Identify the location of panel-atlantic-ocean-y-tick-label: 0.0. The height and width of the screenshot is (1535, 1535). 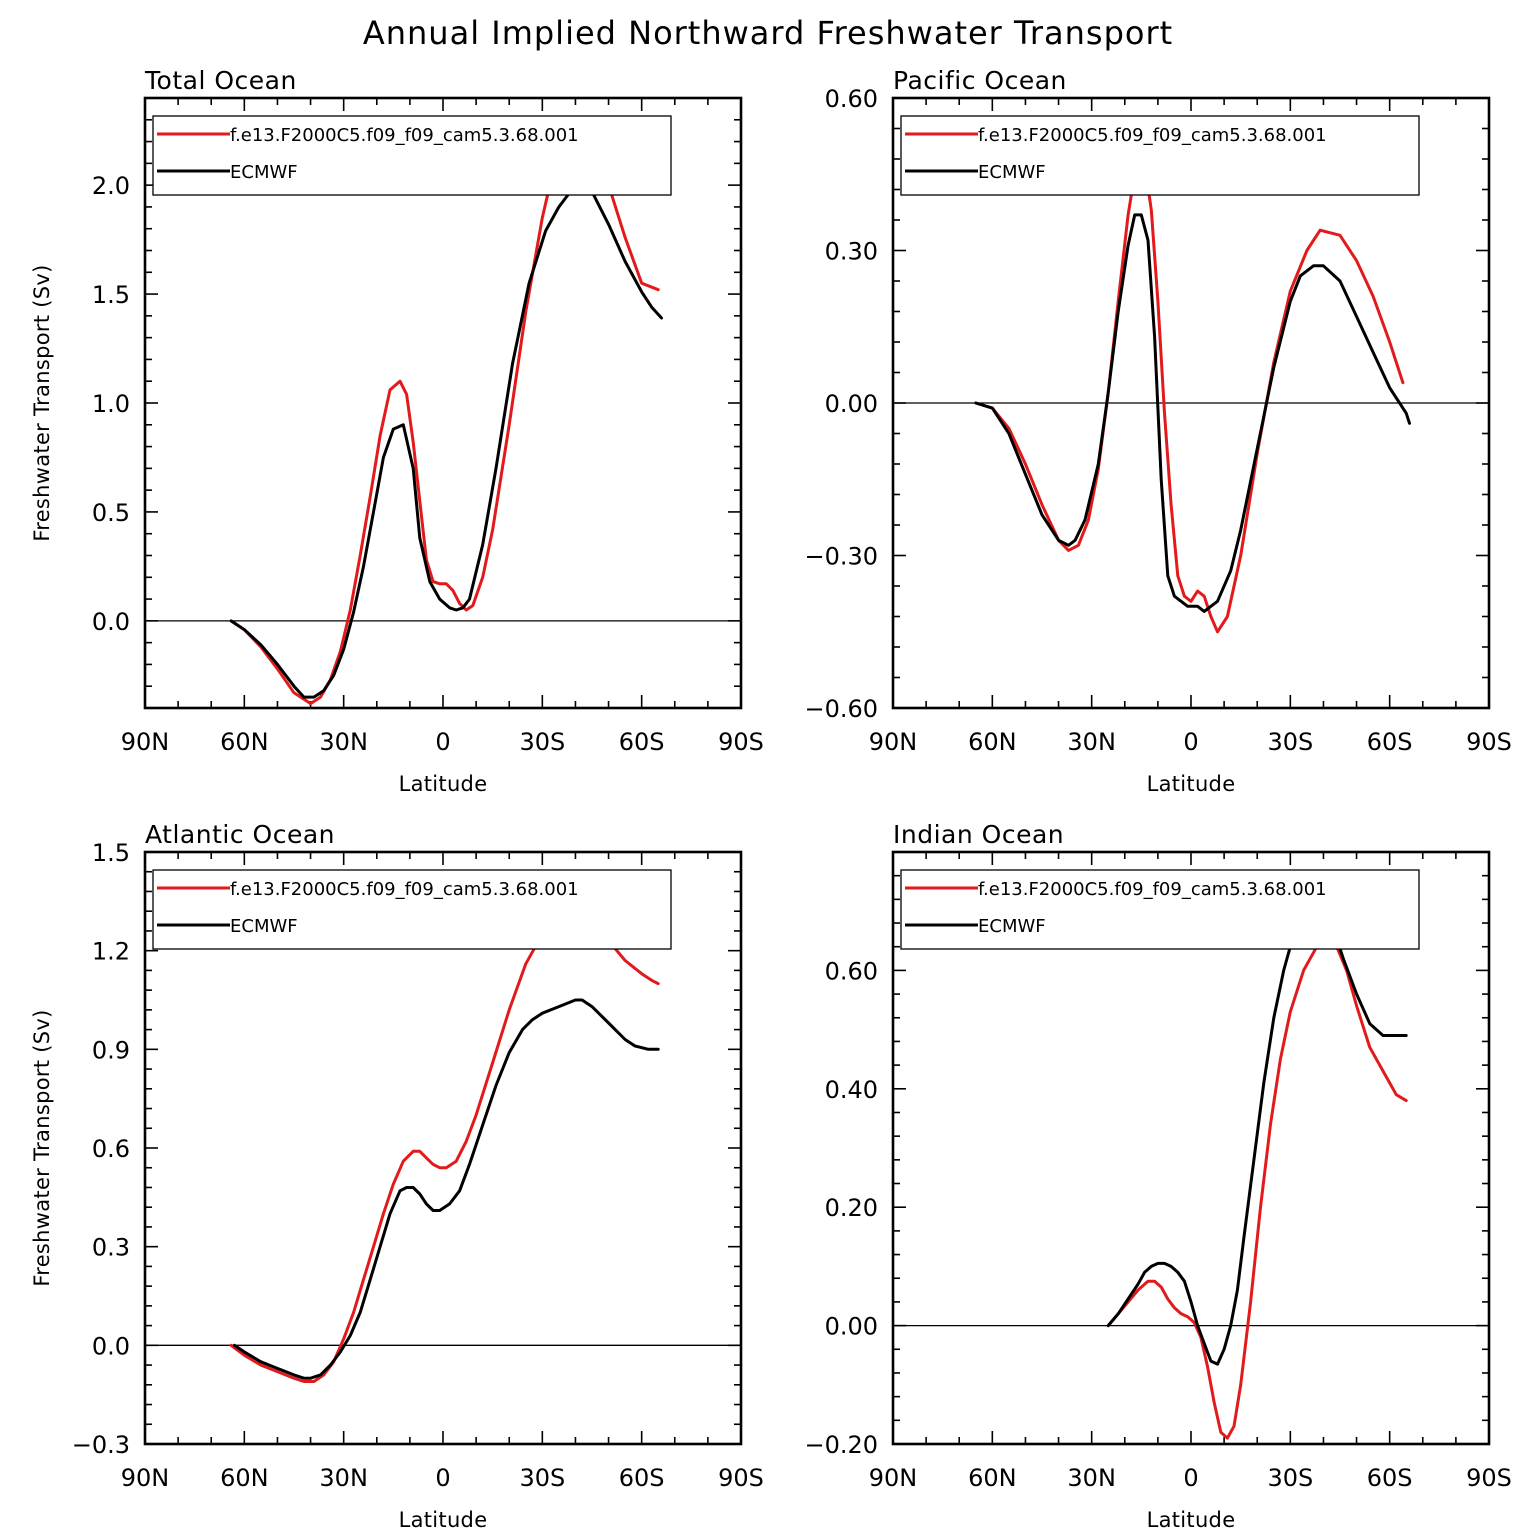
(111, 1346).